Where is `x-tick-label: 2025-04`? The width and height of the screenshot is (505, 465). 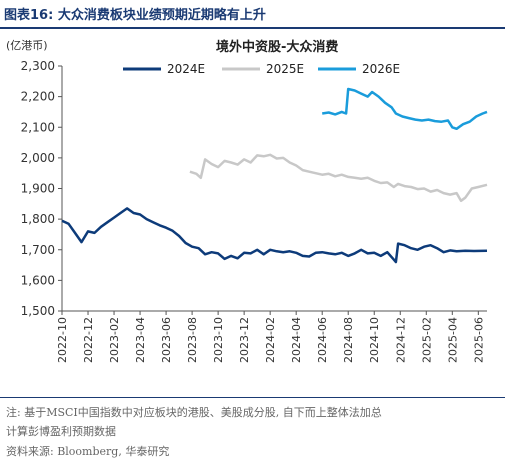 x-tick-label: 2025-04 is located at coordinates (452, 340).